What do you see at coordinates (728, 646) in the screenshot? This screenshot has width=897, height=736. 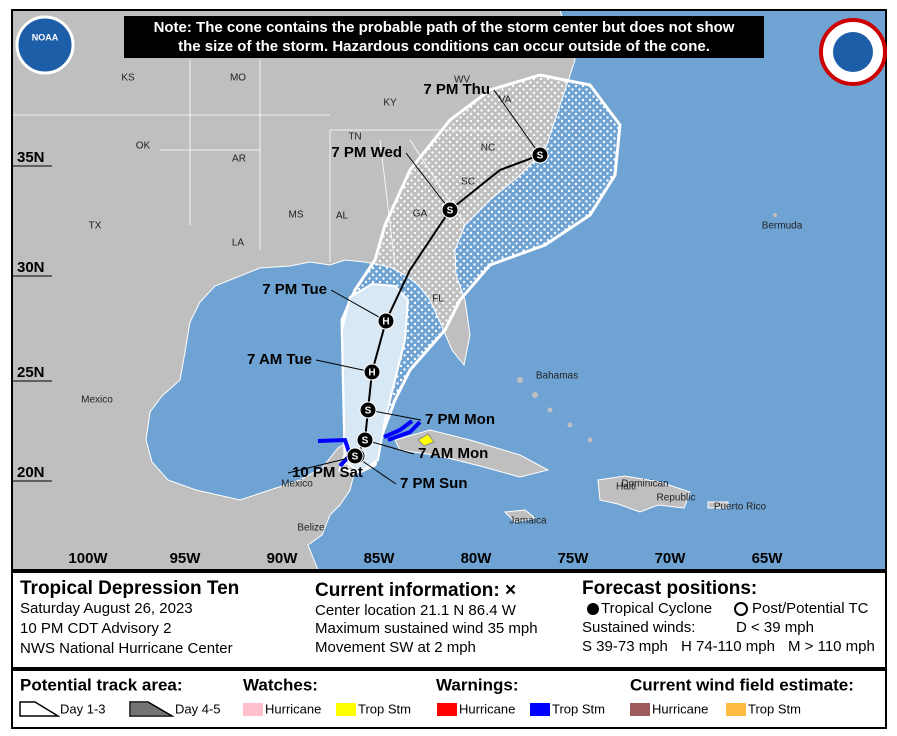 I see `forecast-text: H 74-110 mph` at bounding box center [728, 646].